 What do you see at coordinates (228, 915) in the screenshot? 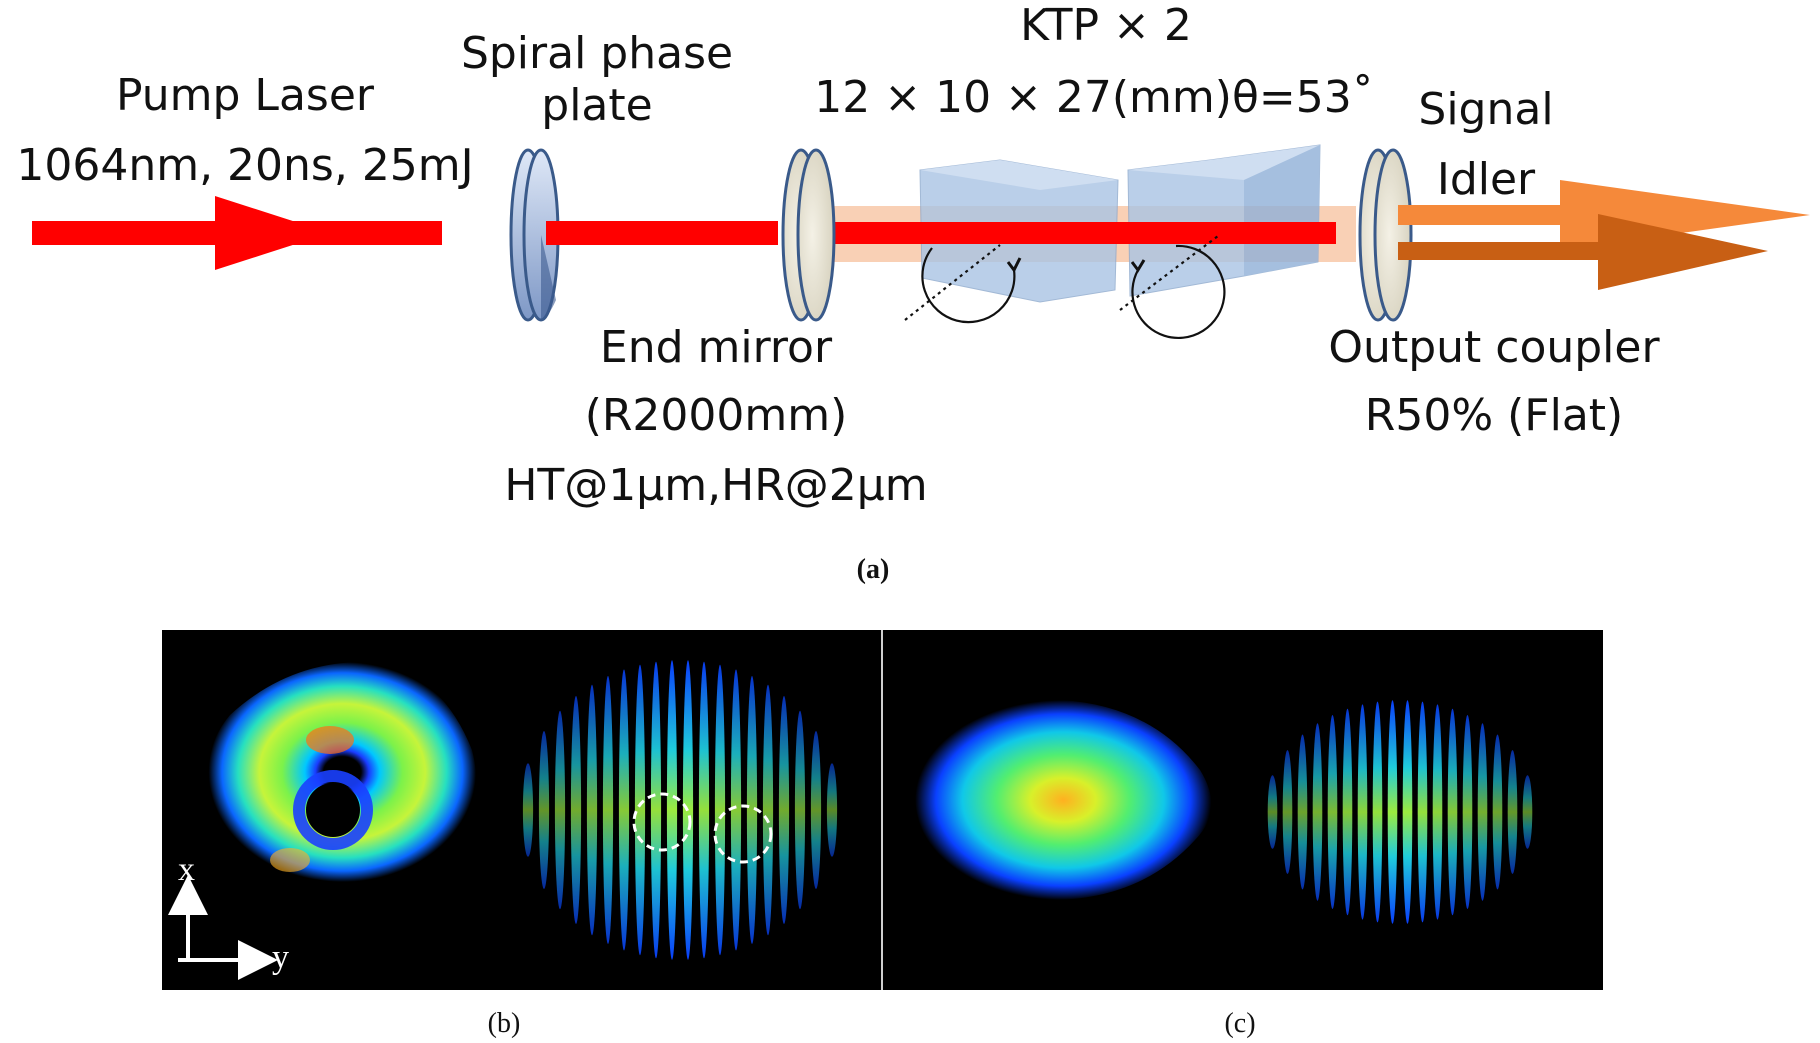
I see `xy-axes-indicator: x y` at bounding box center [228, 915].